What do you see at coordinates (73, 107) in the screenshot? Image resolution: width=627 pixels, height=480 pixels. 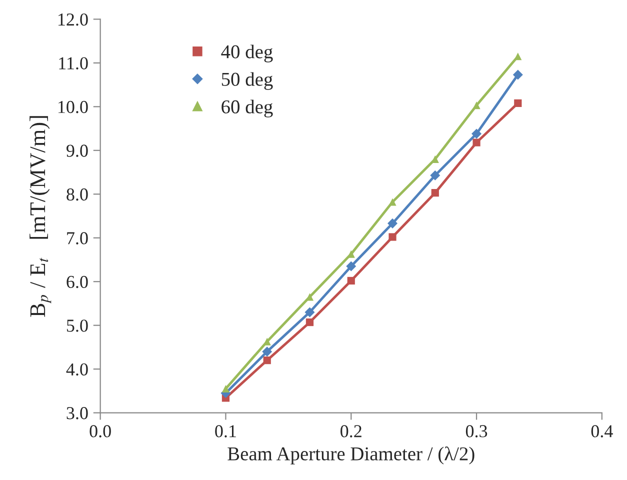 I see `y-tick-label: 10.0` at bounding box center [73, 107].